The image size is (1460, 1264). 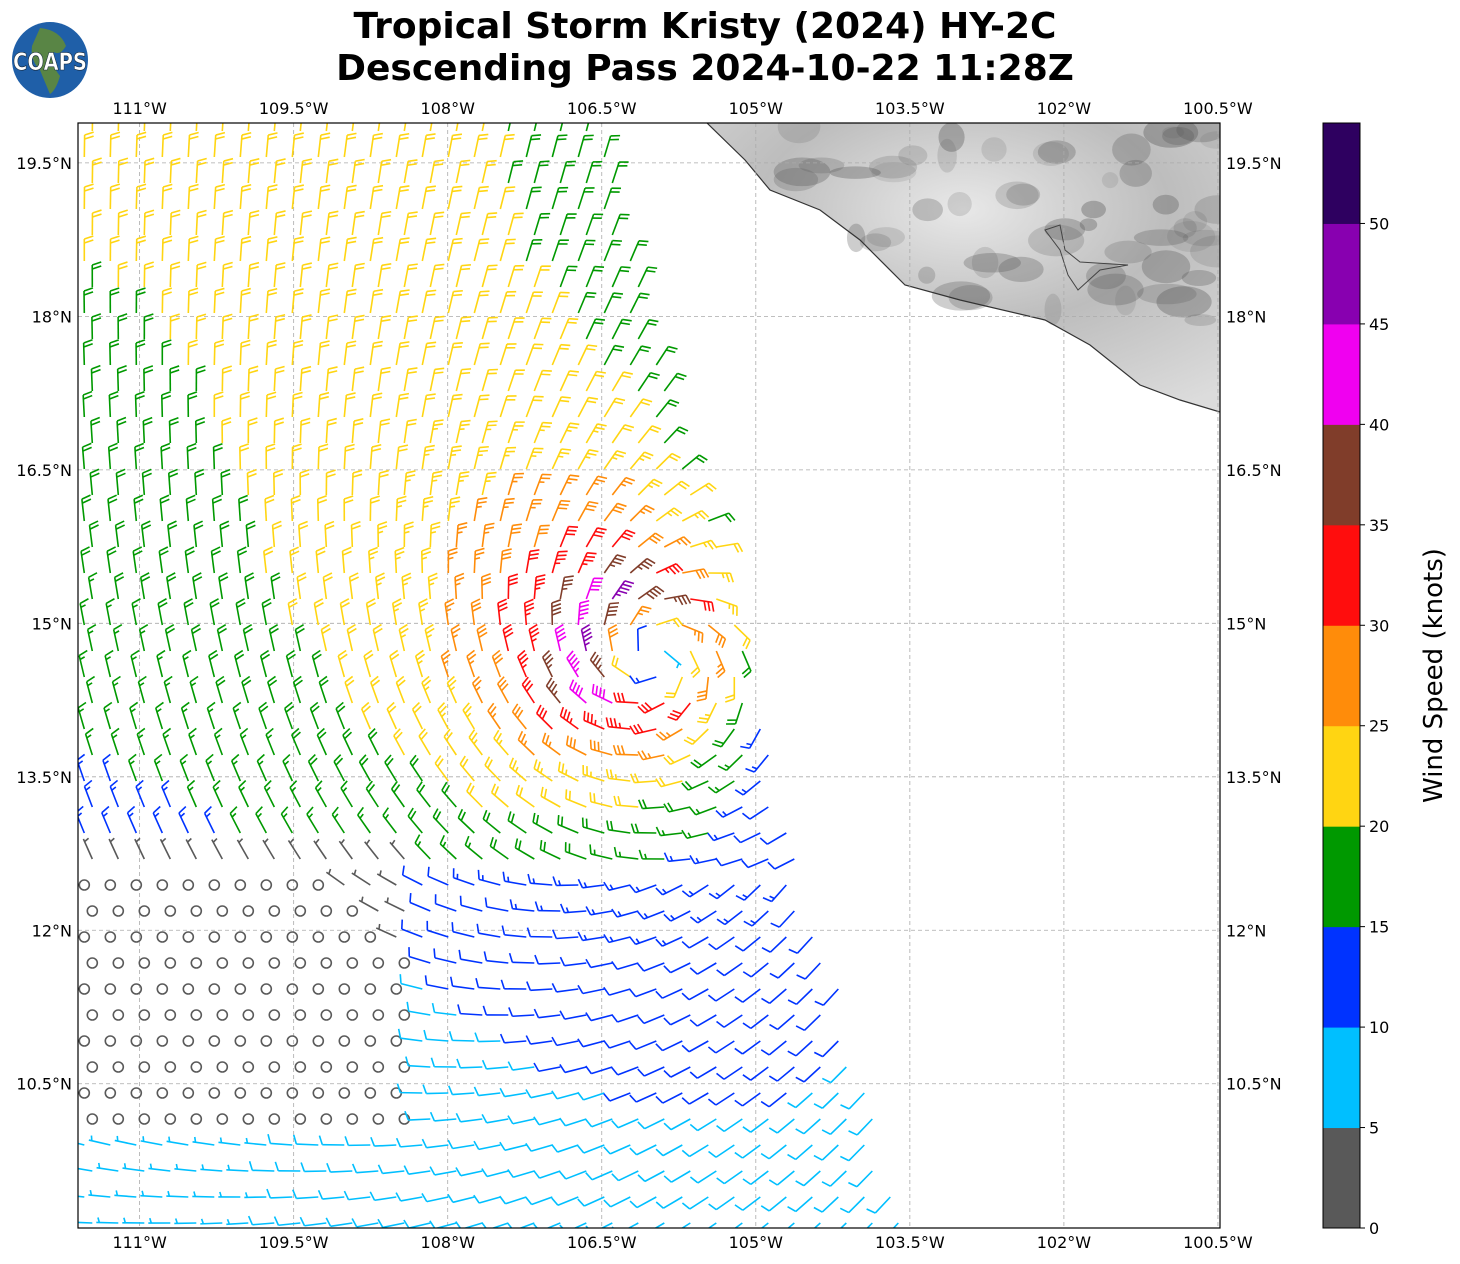 I want to click on terrain-shade, so click(x=951, y=137).